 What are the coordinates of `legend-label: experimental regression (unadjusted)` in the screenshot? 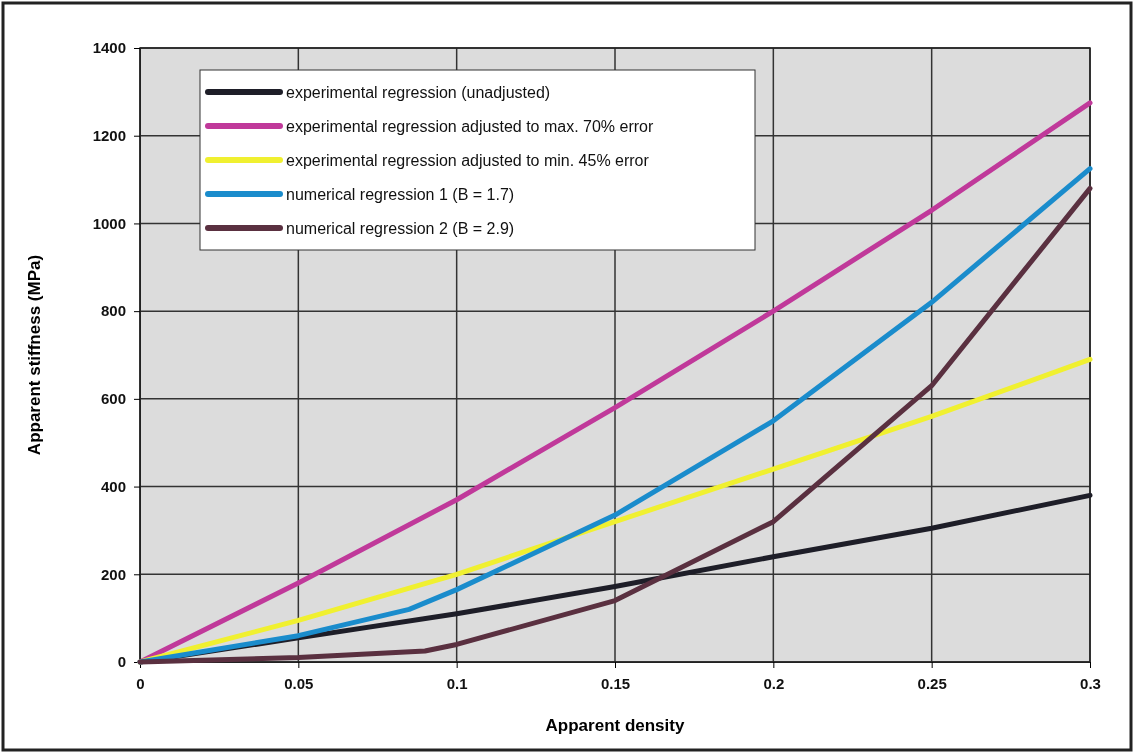 It's located at (418, 92).